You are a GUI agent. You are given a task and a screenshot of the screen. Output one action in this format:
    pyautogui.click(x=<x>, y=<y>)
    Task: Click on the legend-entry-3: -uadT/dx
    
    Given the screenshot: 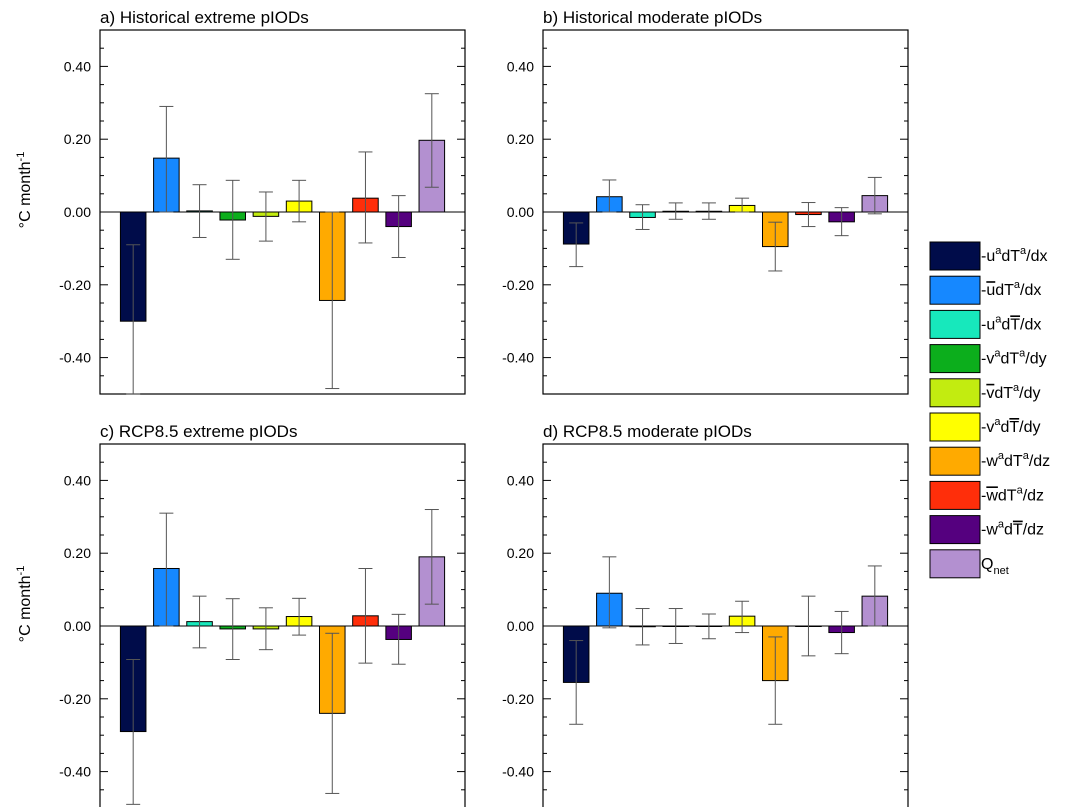 What is the action you would take?
    pyautogui.click(x=985, y=324)
    